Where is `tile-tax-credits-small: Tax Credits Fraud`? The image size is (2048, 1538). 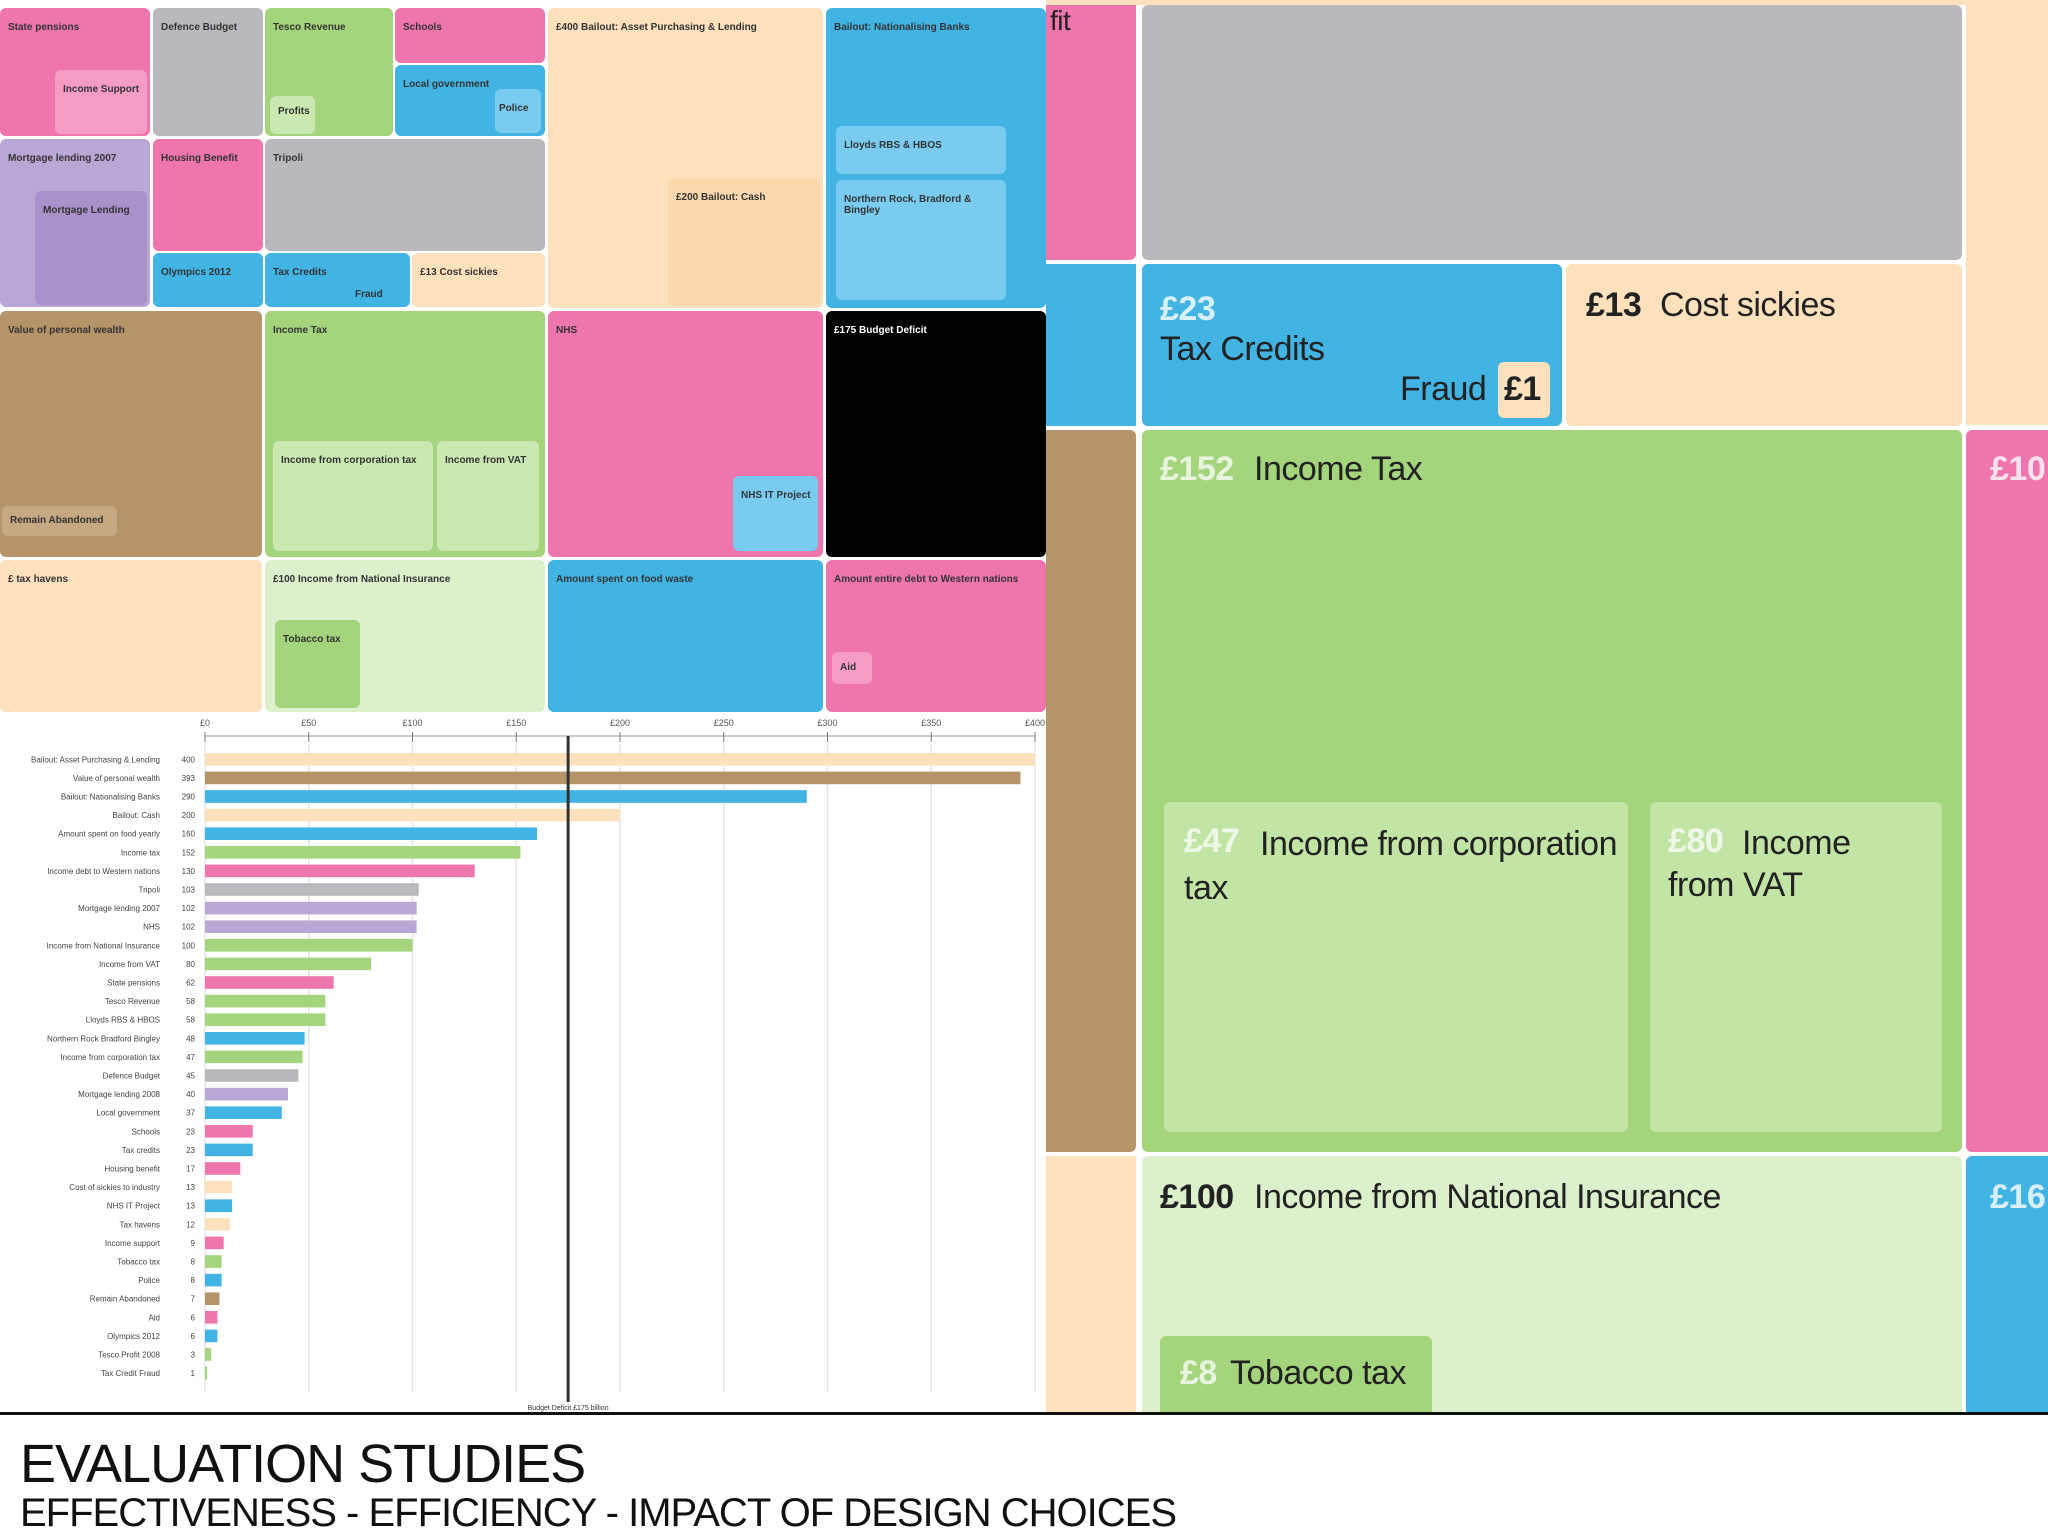
tile-tax-credits-small: Tax Credits Fraud is located at coordinates (337, 280).